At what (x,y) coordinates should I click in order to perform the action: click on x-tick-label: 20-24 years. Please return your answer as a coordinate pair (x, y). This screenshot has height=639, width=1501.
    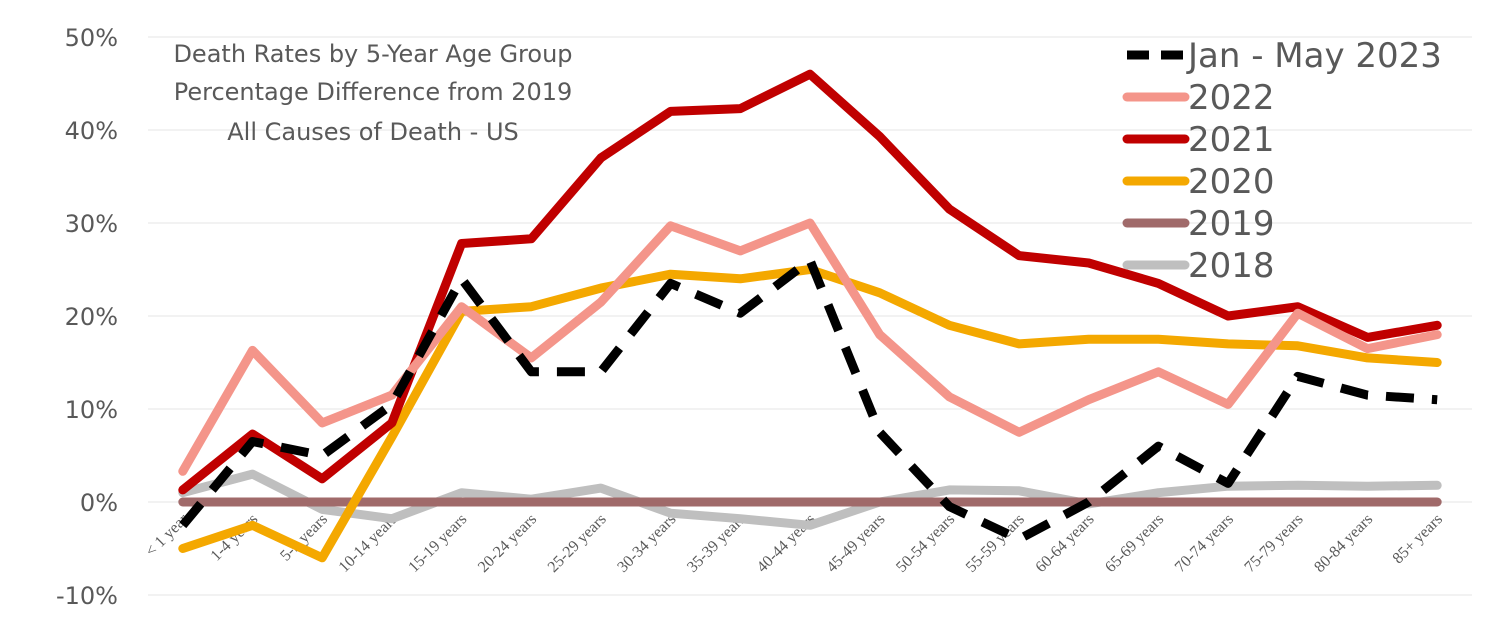
    Looking at the image, I should click on (507, 543).